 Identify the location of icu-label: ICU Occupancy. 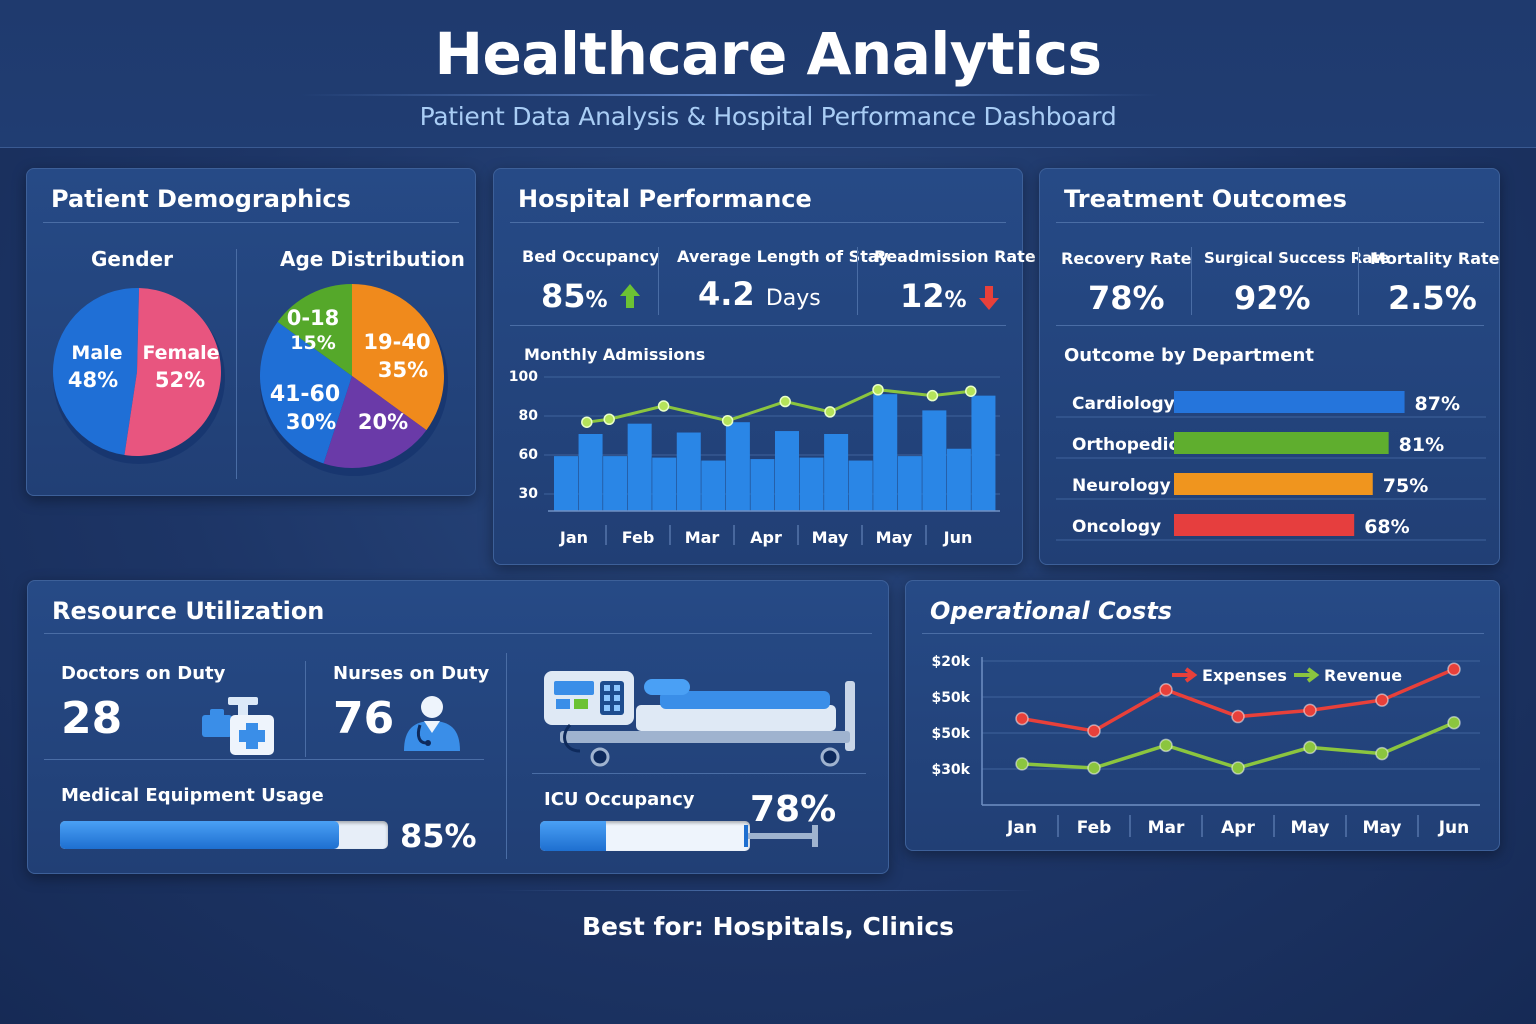
(619, 799).